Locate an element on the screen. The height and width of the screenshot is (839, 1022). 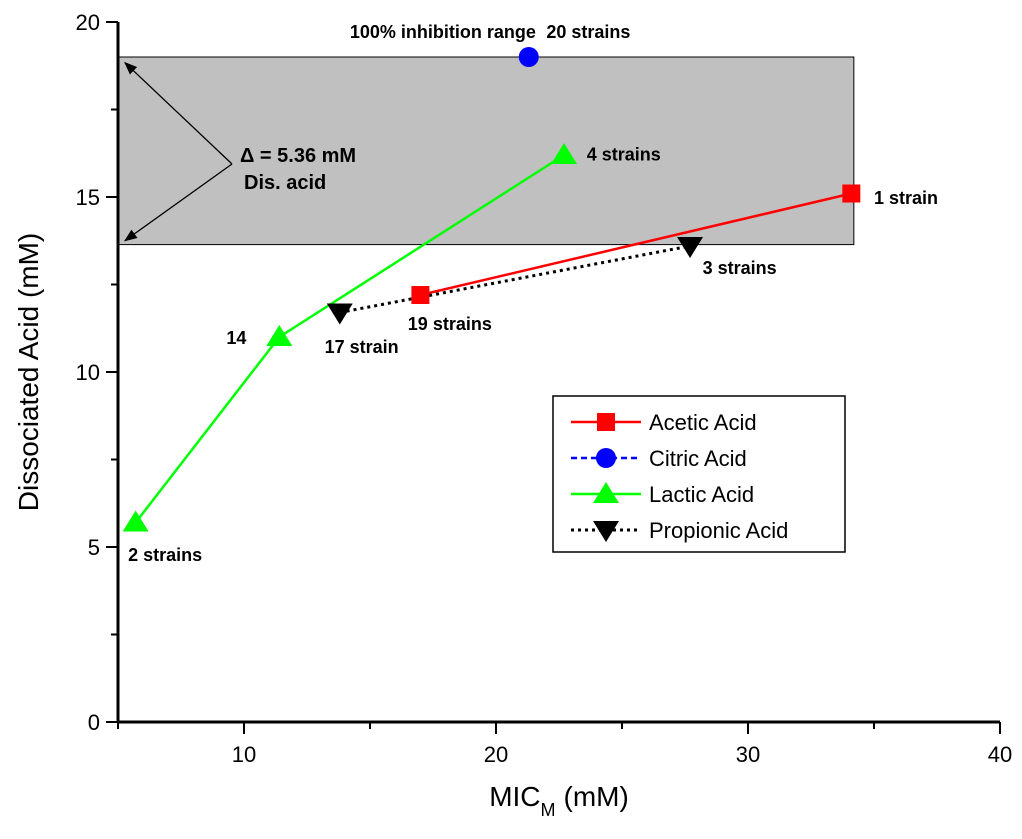
point-annotation: 100% inhibition range is located at coordinates (443, 32).